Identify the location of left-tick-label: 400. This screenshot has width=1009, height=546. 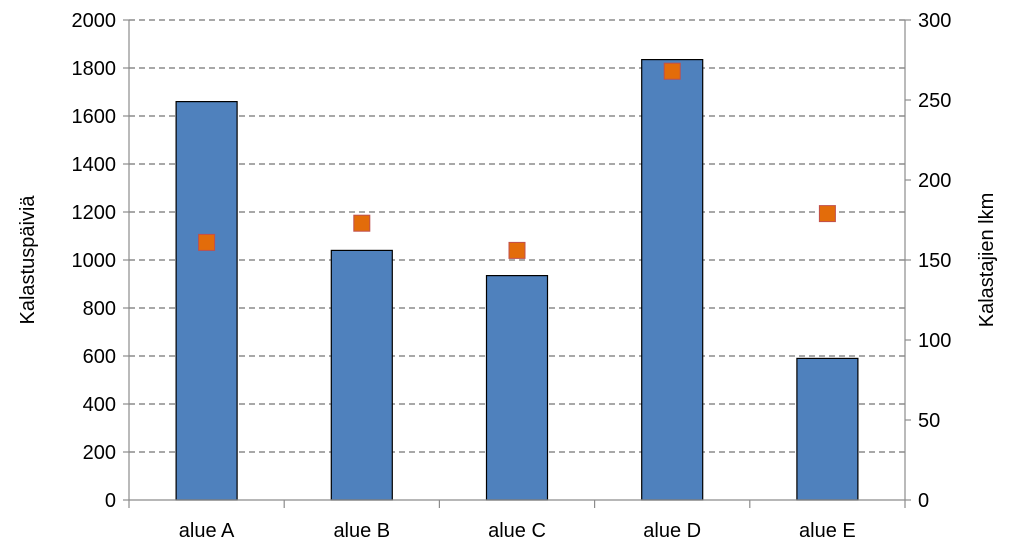
(99, 405).